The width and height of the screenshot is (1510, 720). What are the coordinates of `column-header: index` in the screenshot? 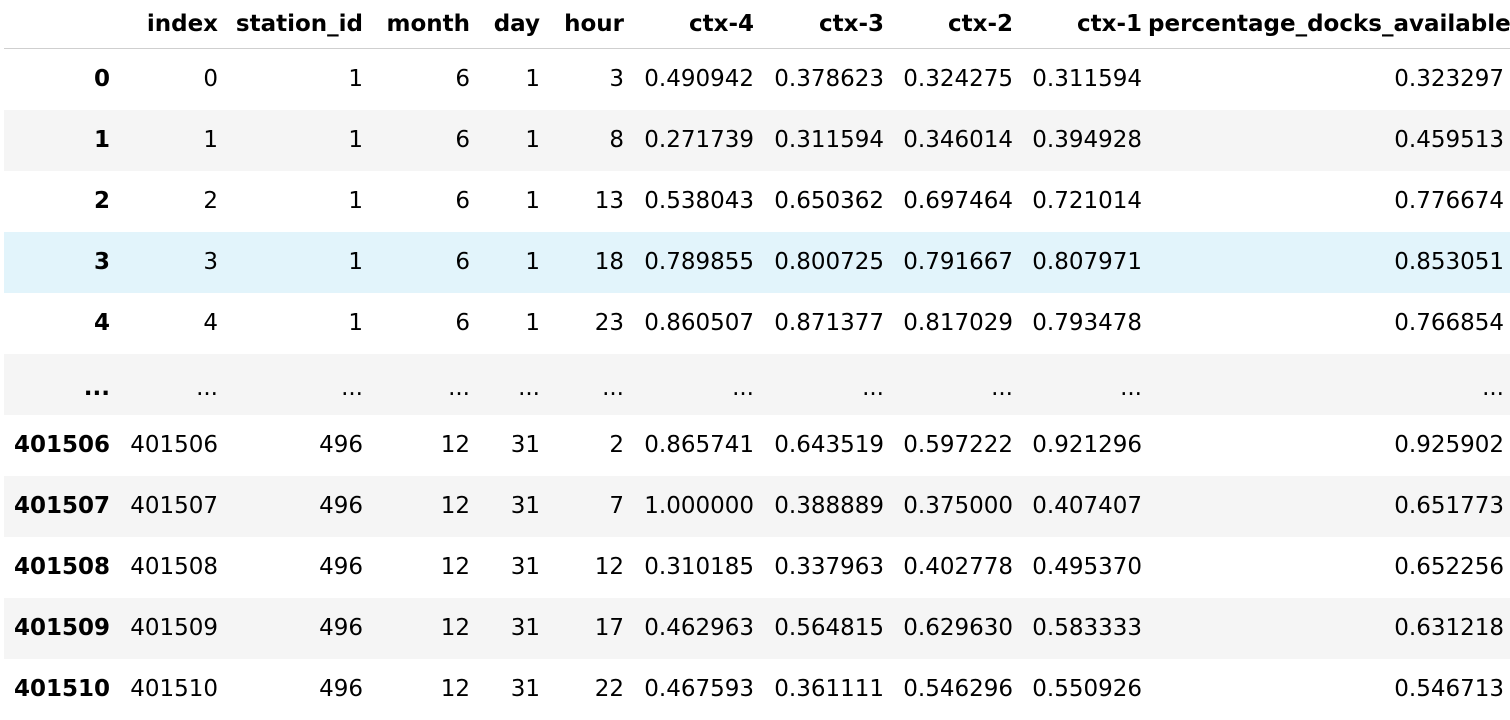 It's located at (170, 24).